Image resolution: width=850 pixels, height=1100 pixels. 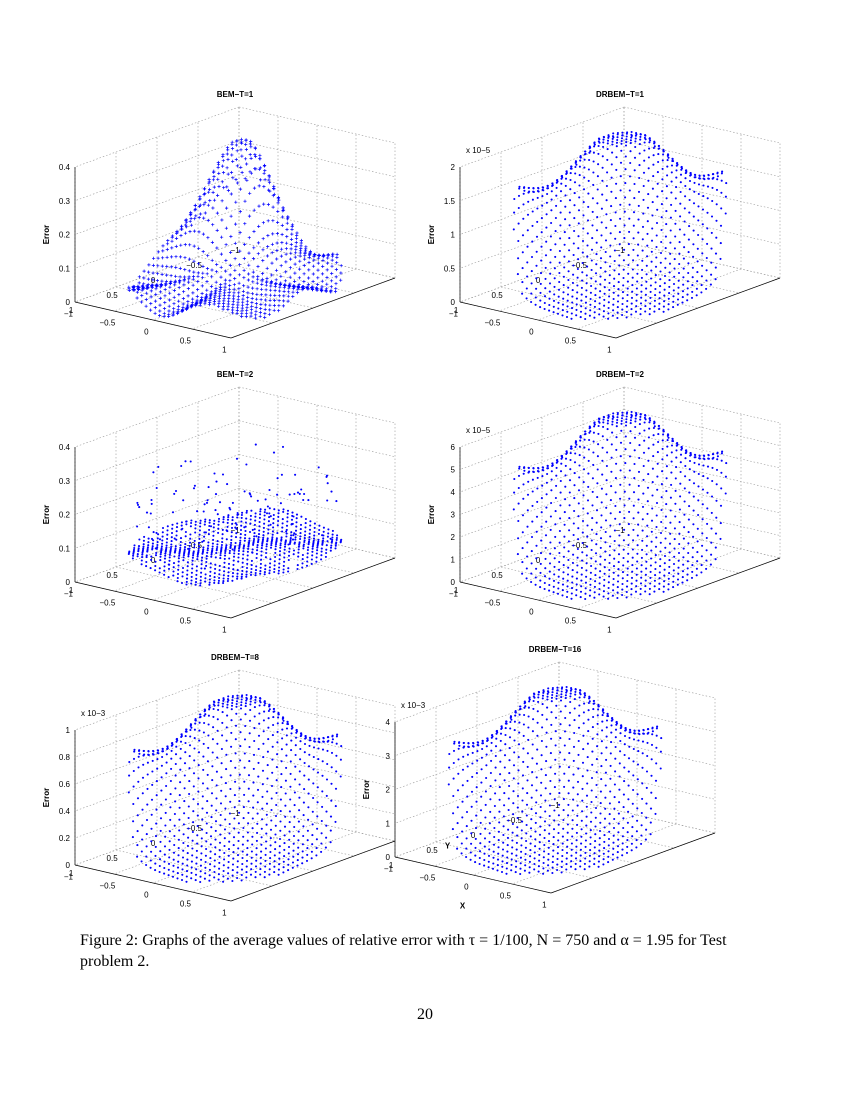 What do you see at coordinates (113, 858) in the screenshot?
I see `y-tick-label: 0.5` at bounding box center [113, 858].